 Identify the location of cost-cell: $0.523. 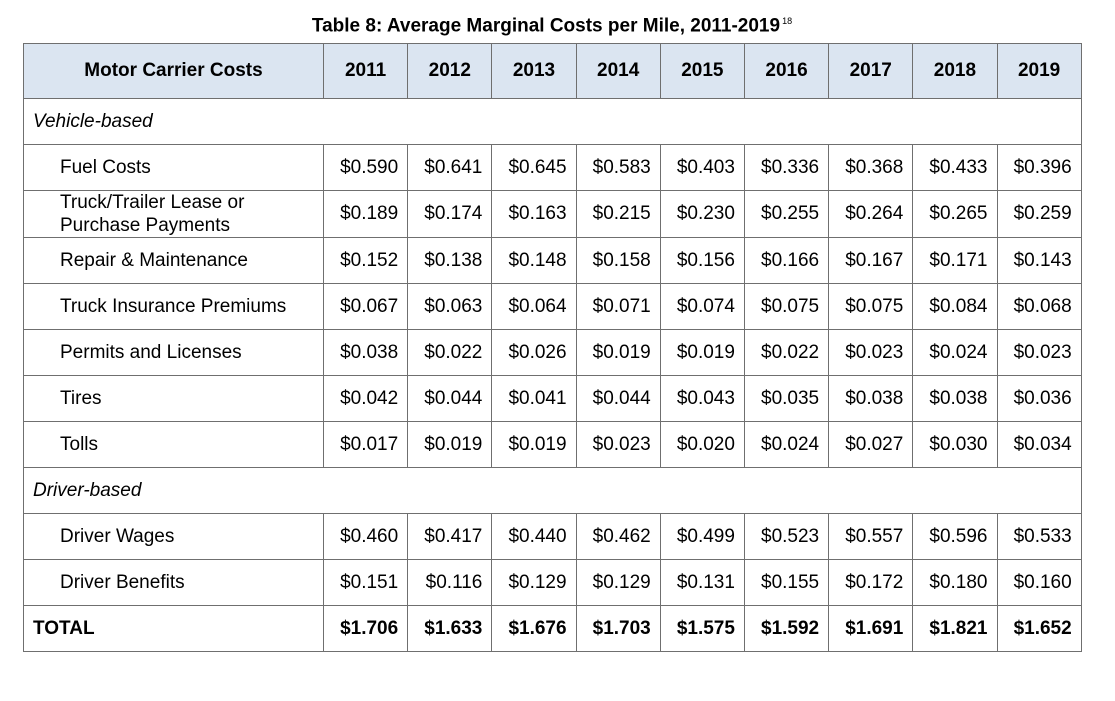
(786, 536).